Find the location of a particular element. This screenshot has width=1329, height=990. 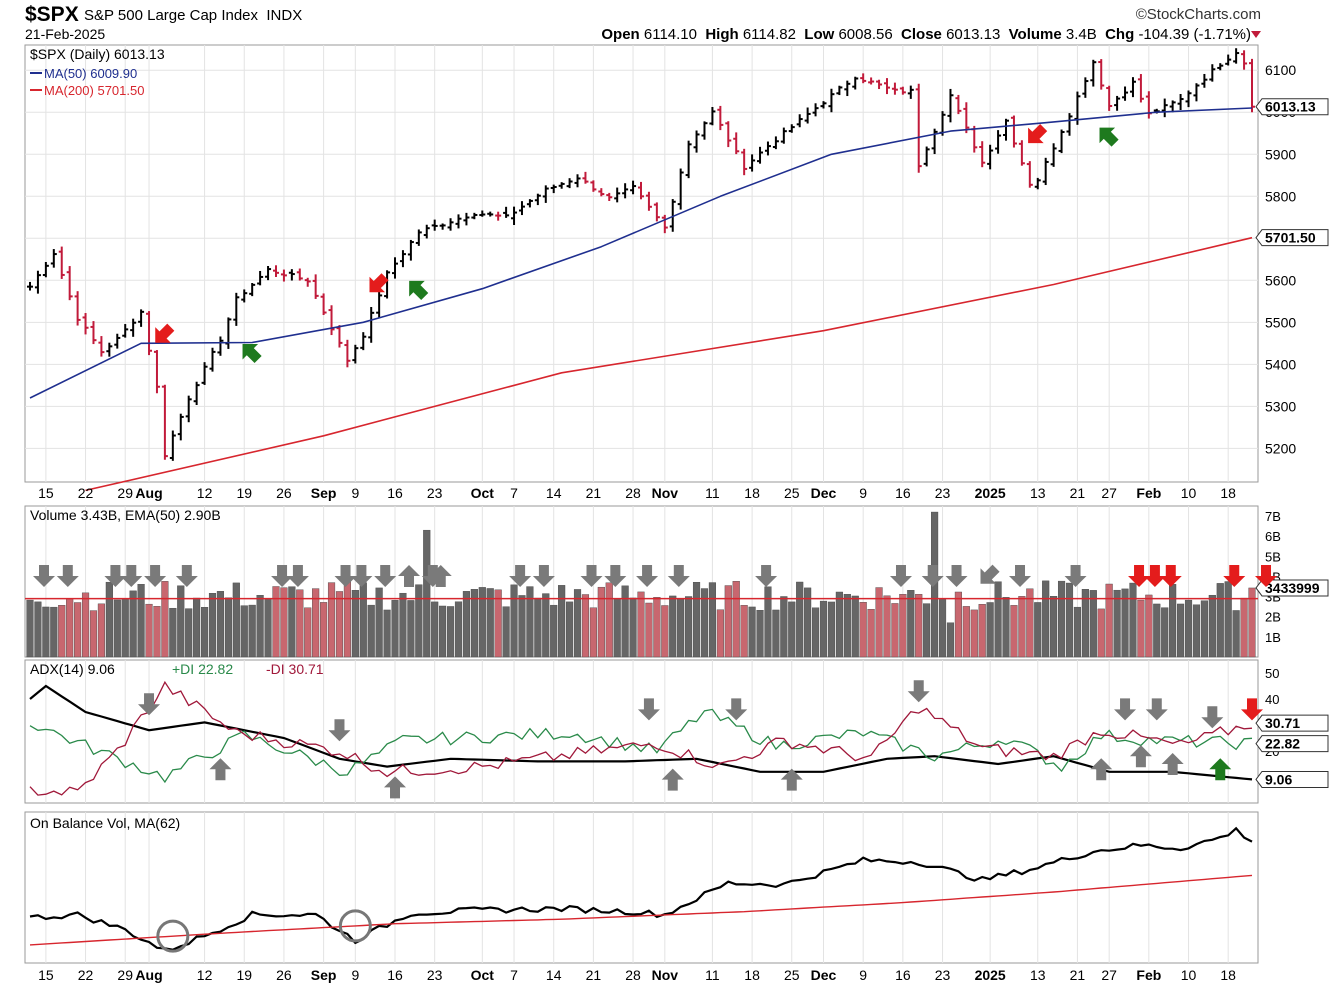

x-tick-label: 19 is located at coordinates (244, 975).